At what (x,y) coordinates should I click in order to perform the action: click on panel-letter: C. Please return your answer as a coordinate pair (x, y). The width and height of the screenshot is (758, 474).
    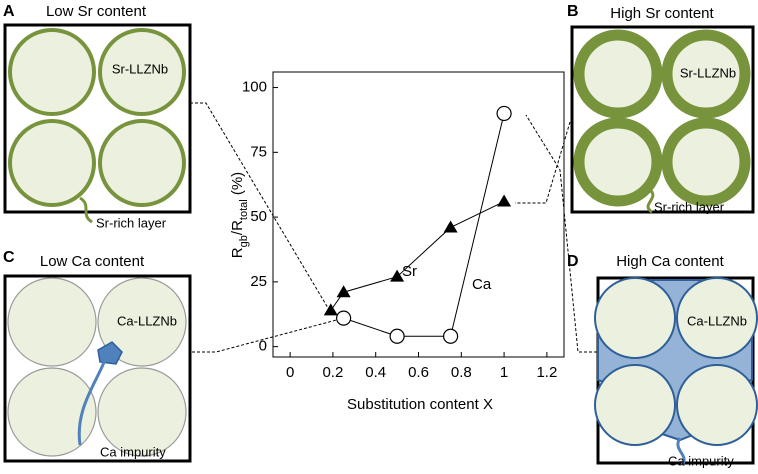
    Looking at the image, I should click on (9, 257).